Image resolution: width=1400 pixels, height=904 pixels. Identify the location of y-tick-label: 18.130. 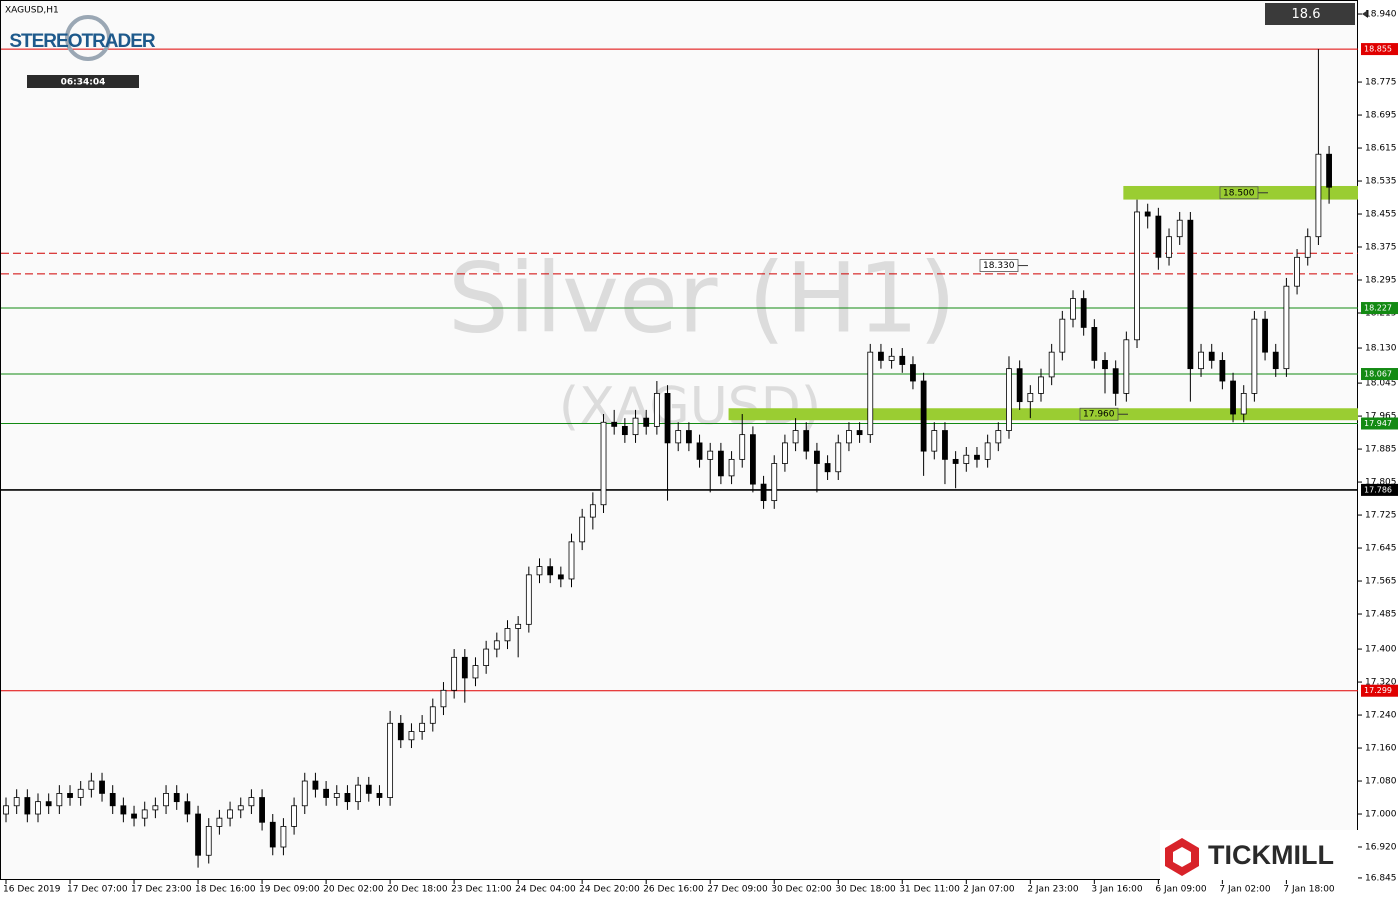
(1381, 349).